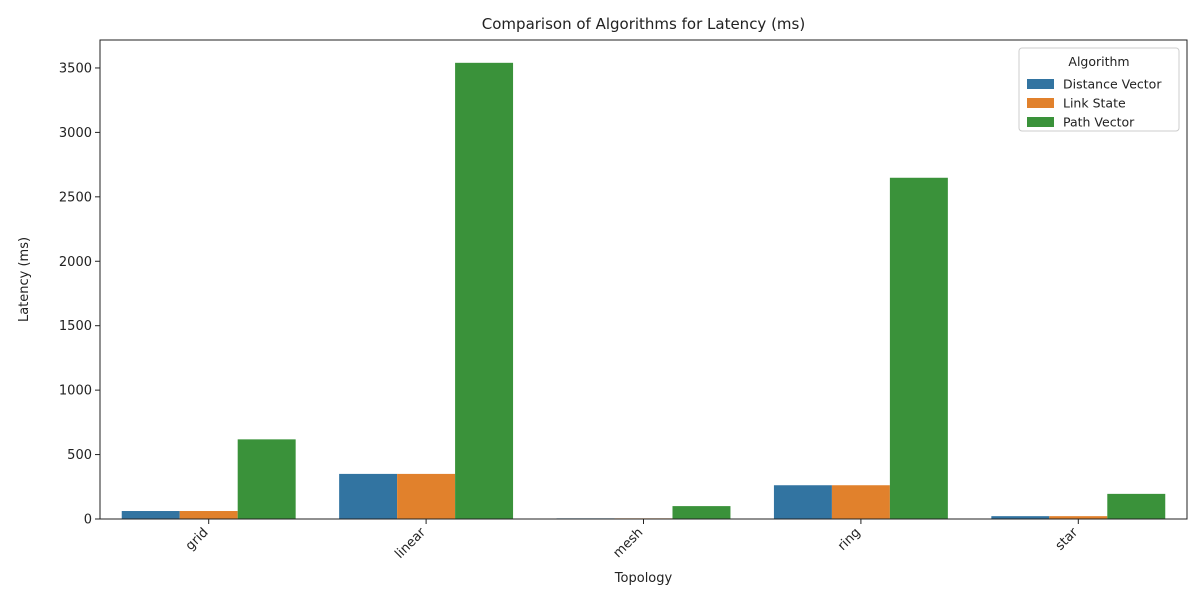  I want to click on legend-label-distance-vector: Distance Vector, so click(1112, 84).